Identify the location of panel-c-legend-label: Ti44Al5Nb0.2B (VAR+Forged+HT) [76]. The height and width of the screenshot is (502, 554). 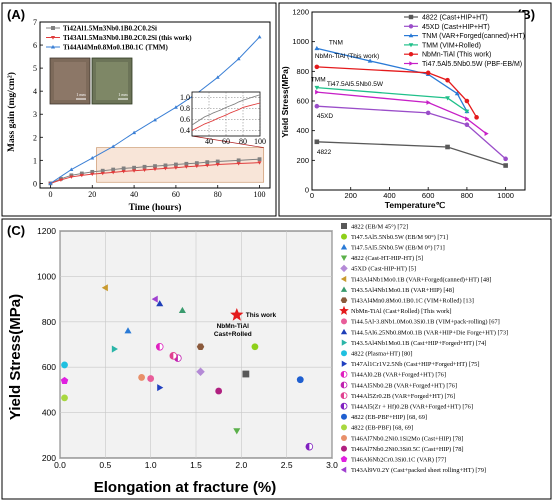
(404, 385).